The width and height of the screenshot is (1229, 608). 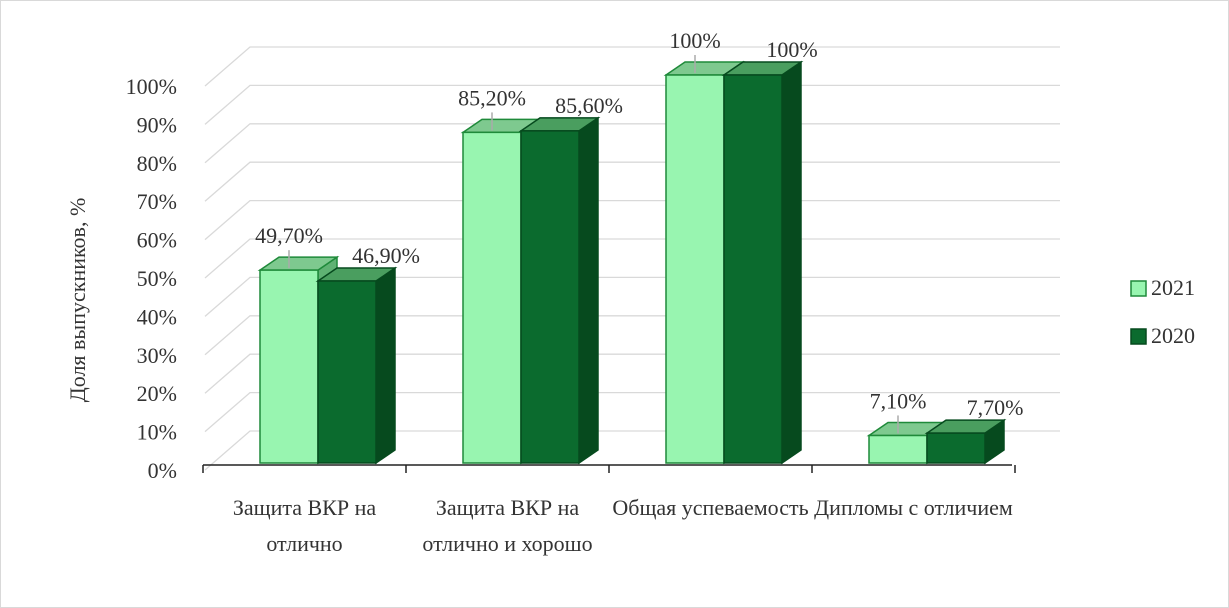 I want to click on y-tick-label: 100%, so click(x=151, y=86).